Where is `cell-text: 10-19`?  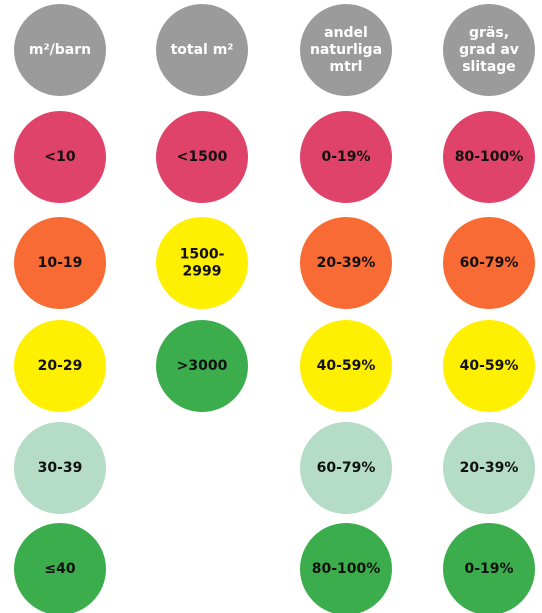
cell-text: 10-19 is located at coordinates (60, 263).